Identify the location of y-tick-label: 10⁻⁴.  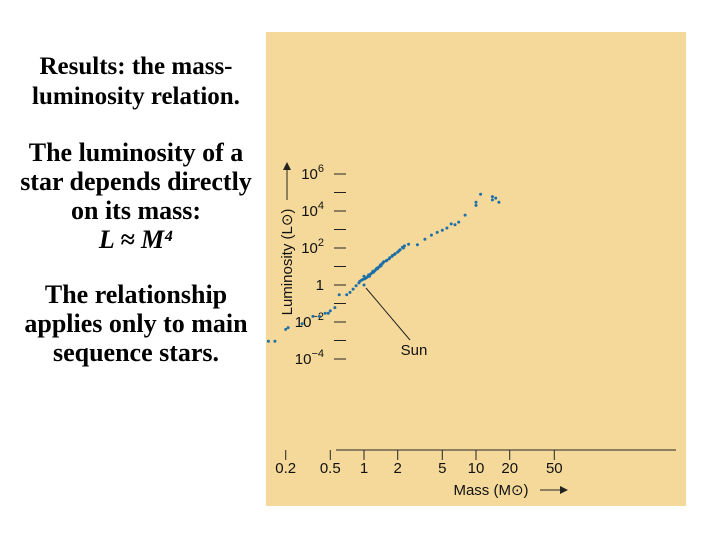
(309, 358).